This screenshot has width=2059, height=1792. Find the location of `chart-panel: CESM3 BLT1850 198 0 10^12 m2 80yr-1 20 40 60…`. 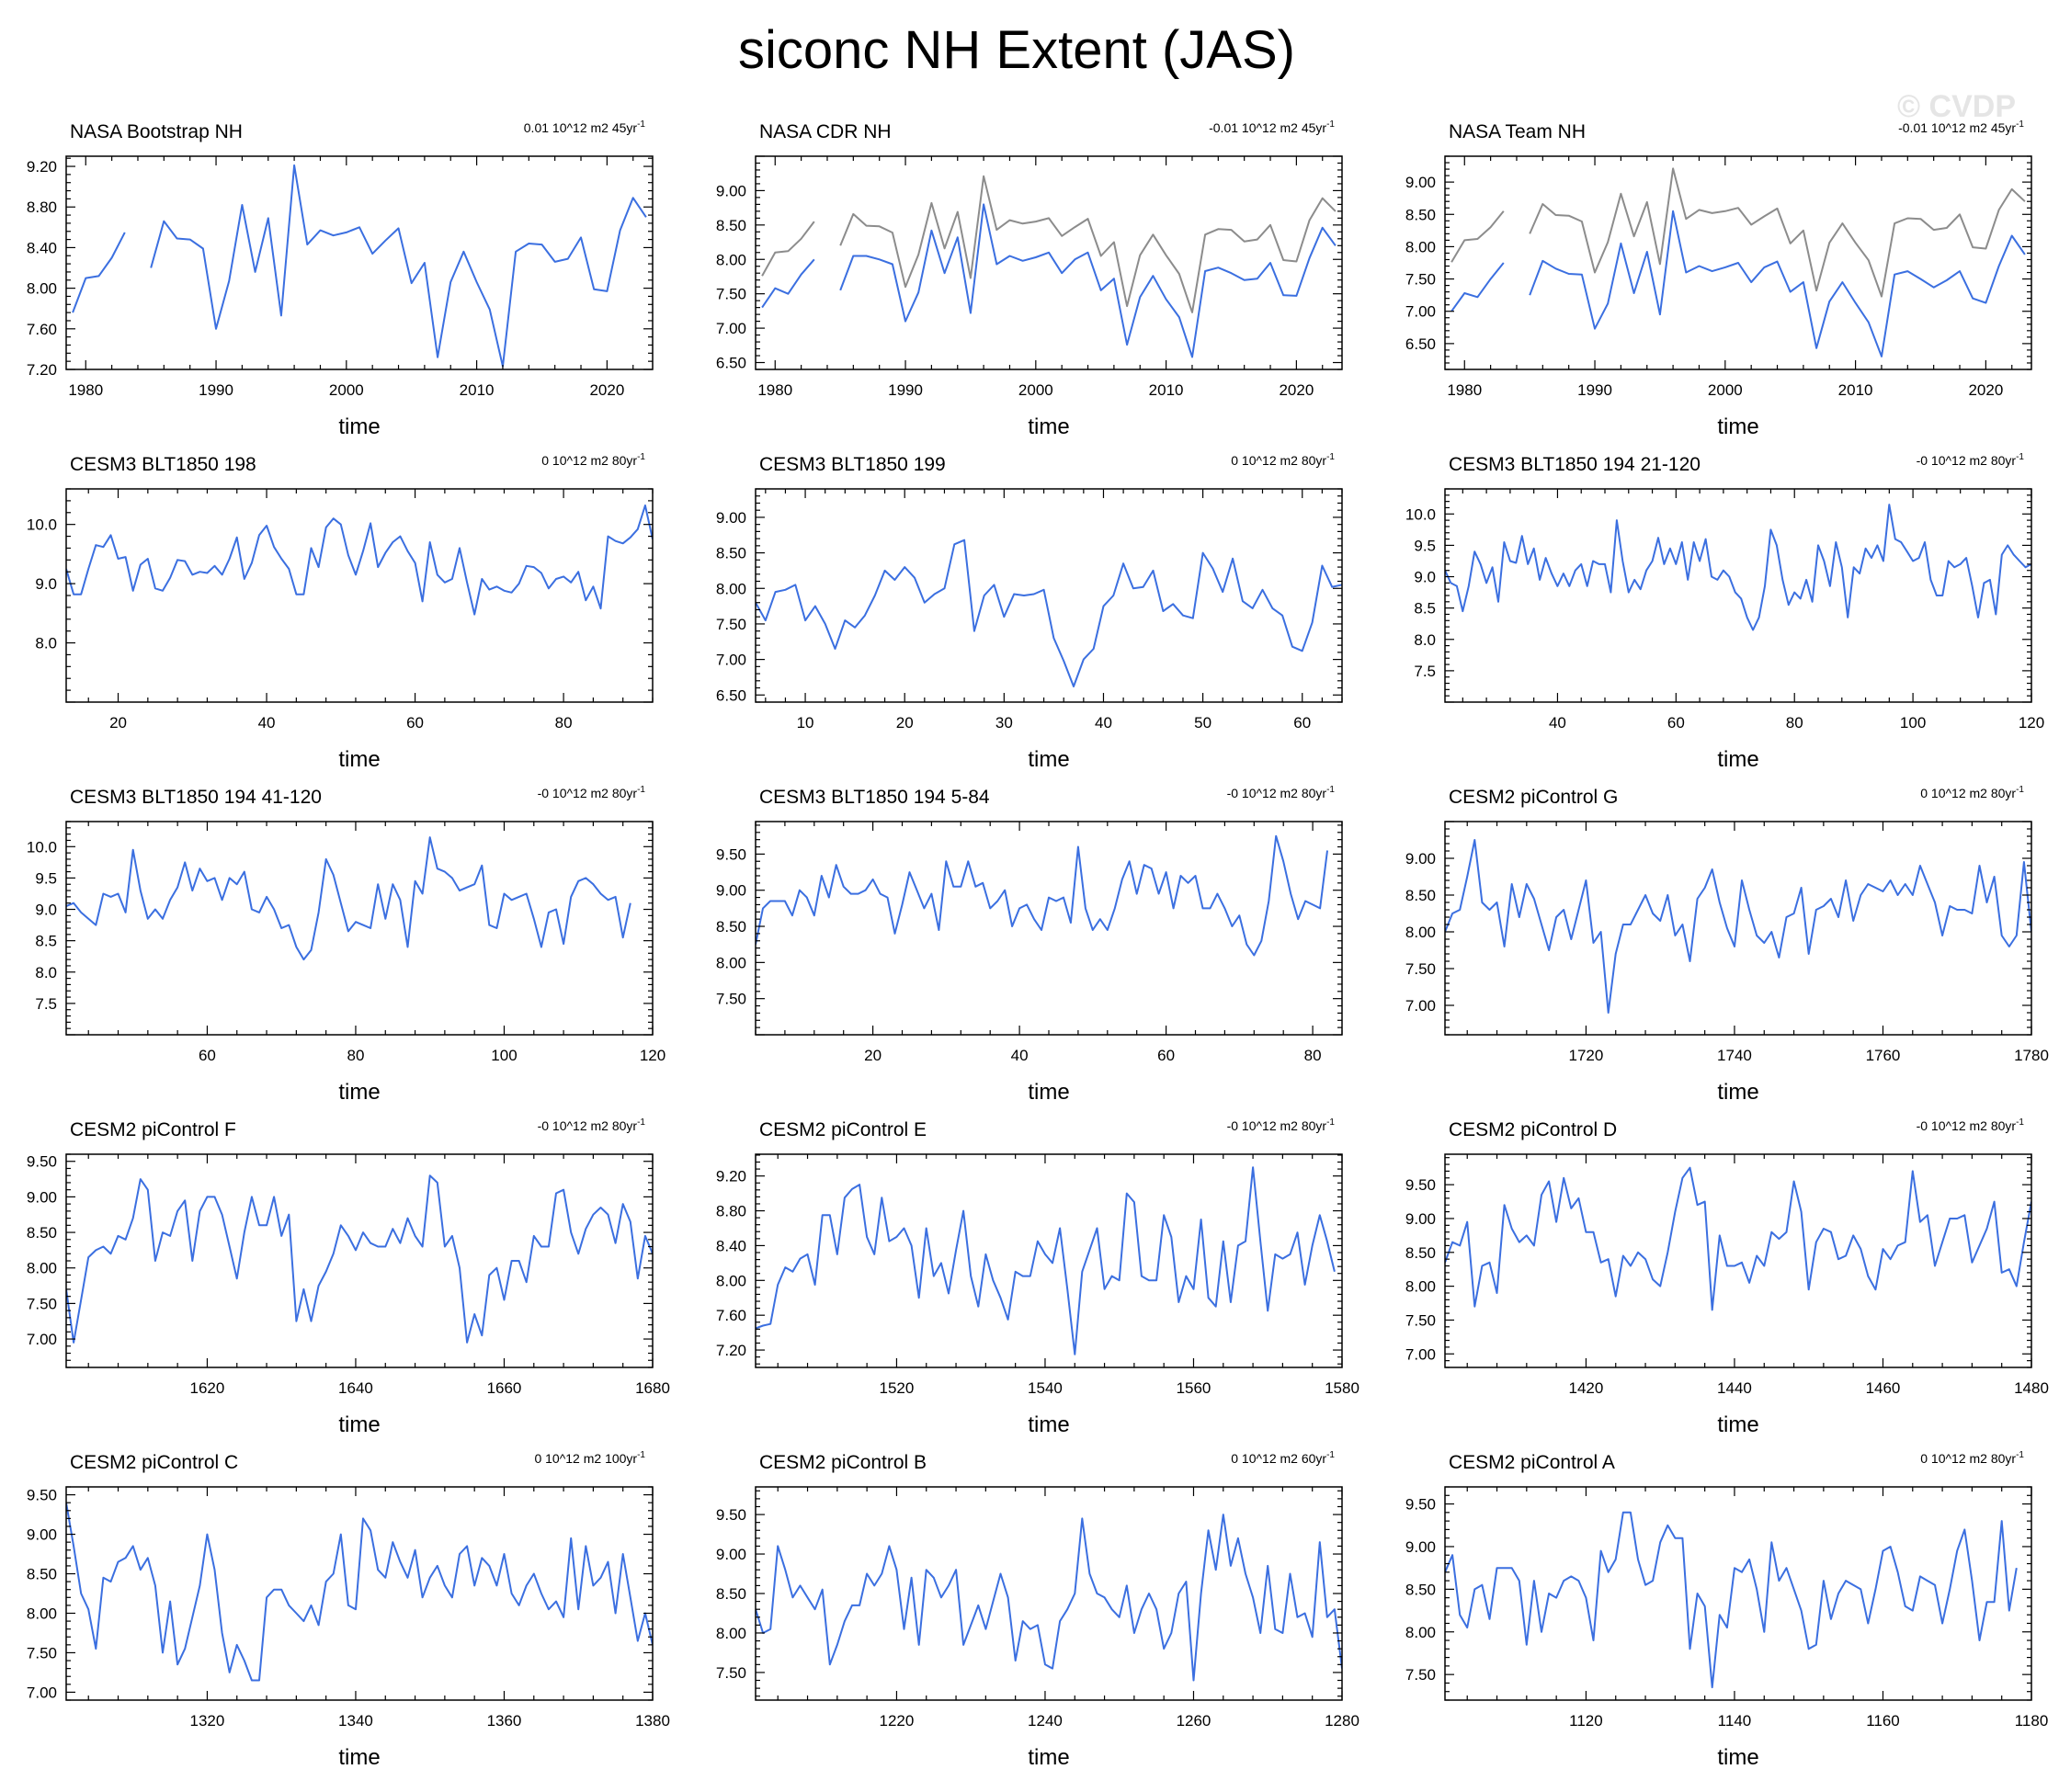

chart-panel: CESM3 BLT1850 198 0 10^12 m2 80yr-1 20 40 60… is located at coordinates (340, 612).